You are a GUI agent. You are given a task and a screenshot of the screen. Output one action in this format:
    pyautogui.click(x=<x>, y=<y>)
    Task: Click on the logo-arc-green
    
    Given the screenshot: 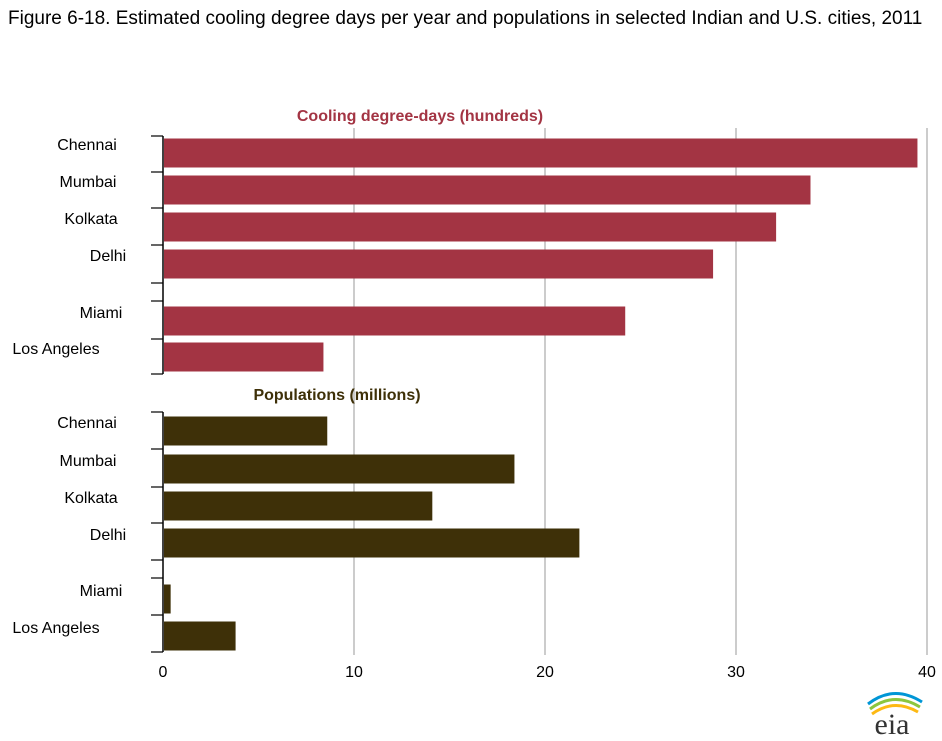 What is the action you would take?
    pyautogui.click(x=895, y=704)
    